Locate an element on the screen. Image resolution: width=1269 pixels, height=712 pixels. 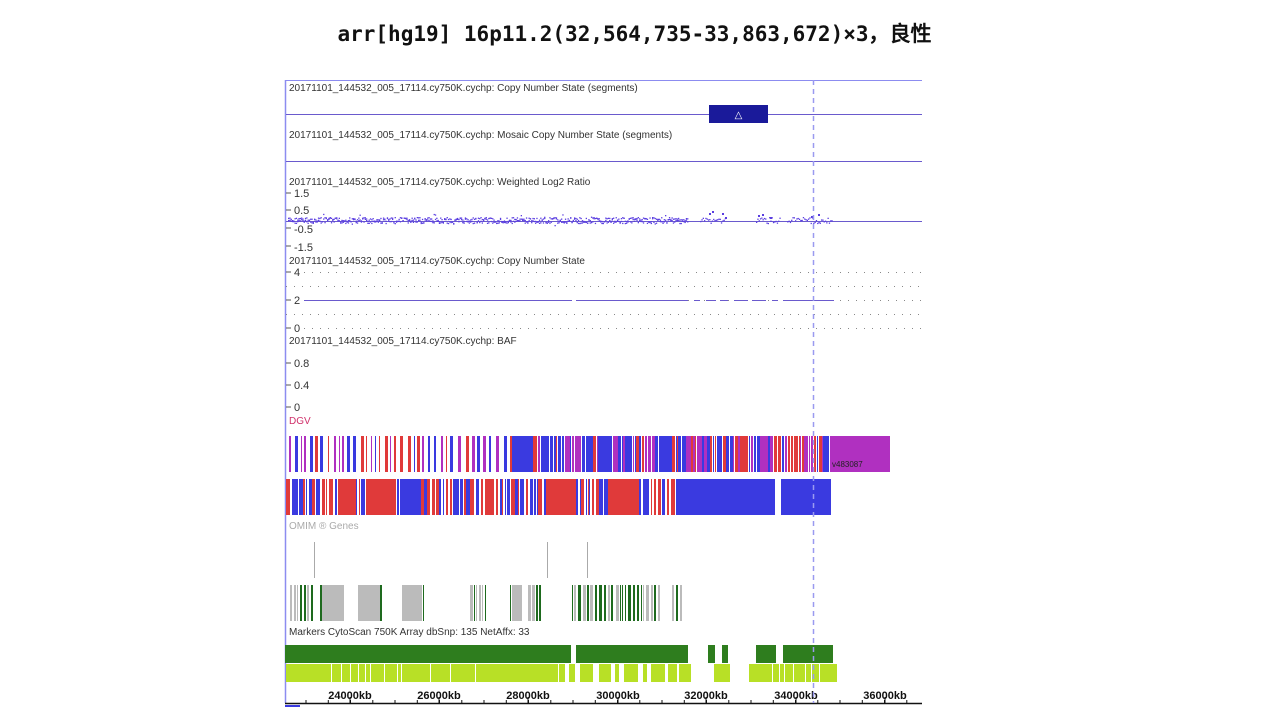
omim-gene-bars is located at coordinates (486, 603).